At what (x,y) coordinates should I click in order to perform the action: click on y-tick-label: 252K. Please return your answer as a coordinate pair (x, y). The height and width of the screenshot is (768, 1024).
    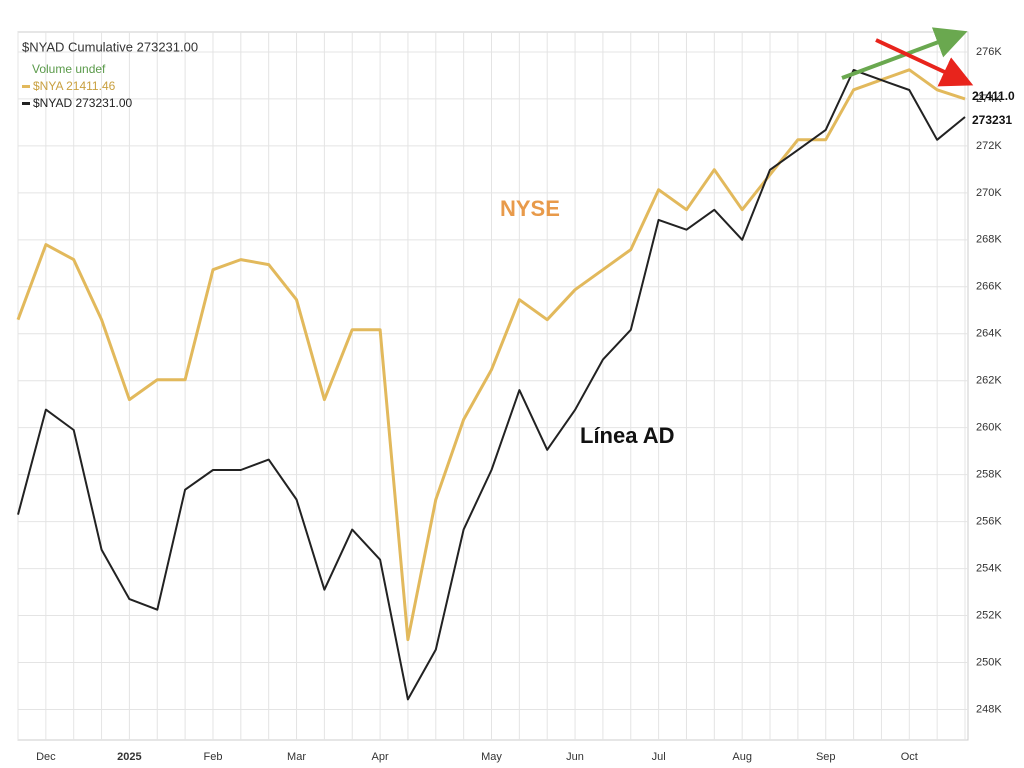
    Looking at the image, I should click on (989, 615).